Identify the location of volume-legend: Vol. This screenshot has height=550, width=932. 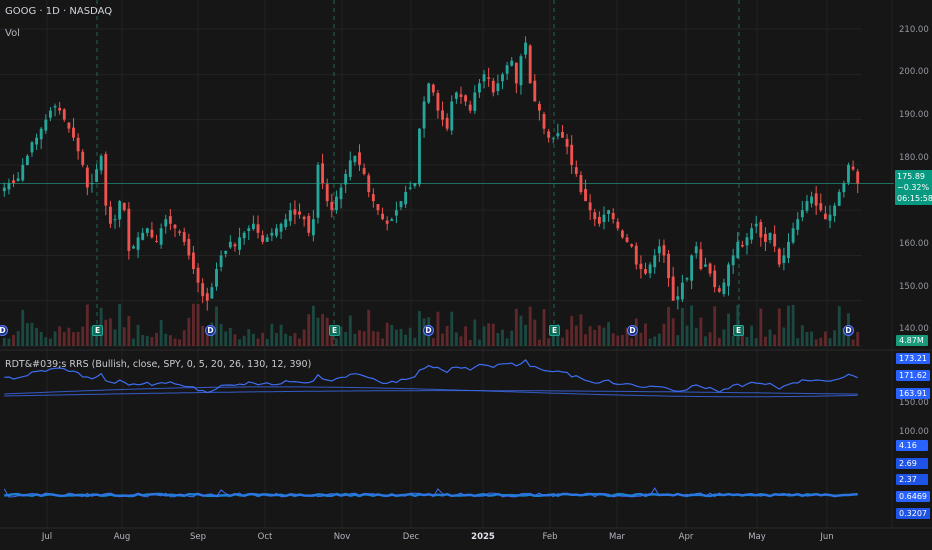
(12, 33).